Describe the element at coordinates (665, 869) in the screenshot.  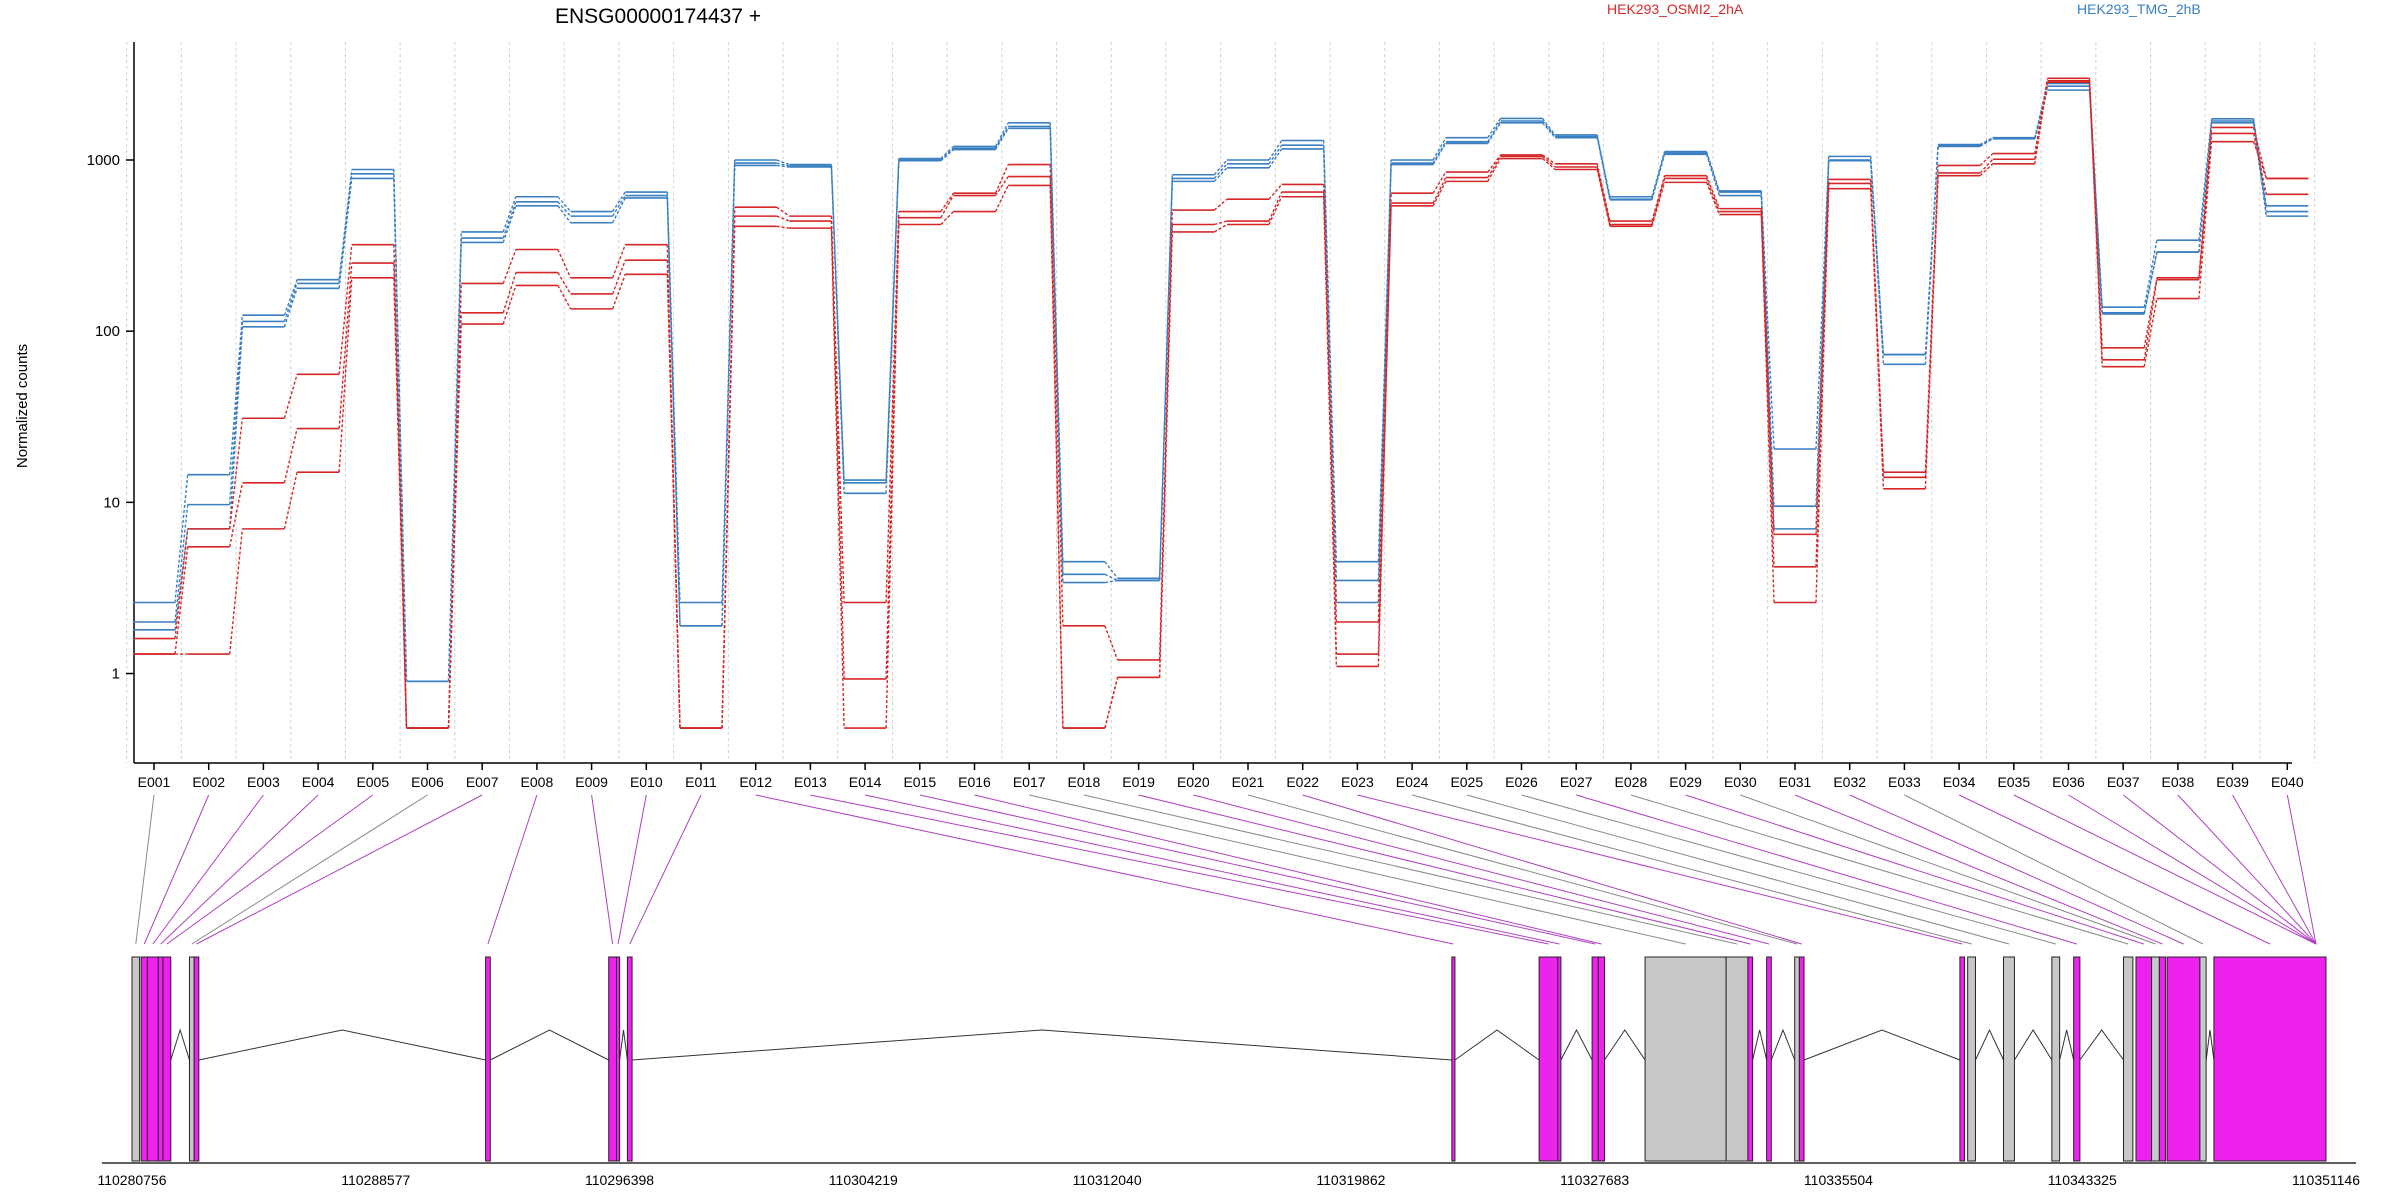
I see `exon-connector-e011` at that location.